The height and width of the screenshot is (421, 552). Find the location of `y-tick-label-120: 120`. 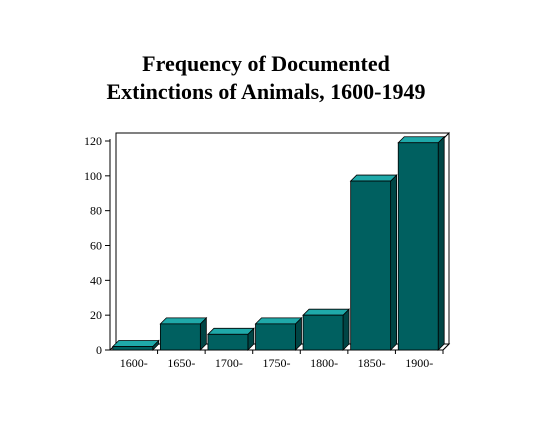

y-tick-label-120: 120 is located at coordinates (93, 141).